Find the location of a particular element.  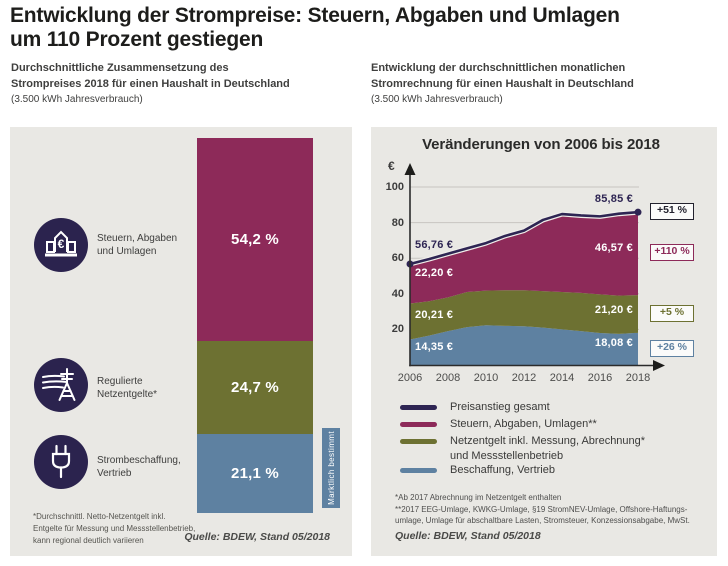

taxes-start-value: 22,20 € is located at coordinates (434, 273).